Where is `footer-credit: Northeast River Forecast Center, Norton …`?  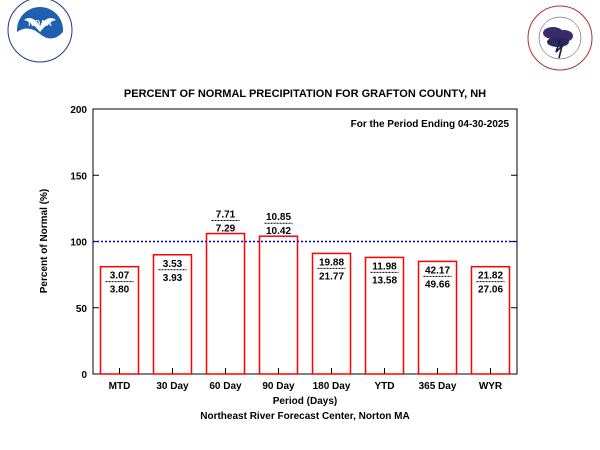
footer-credit: Northeast River Forecast Center, Norton … is located at coordinates (305, 416).